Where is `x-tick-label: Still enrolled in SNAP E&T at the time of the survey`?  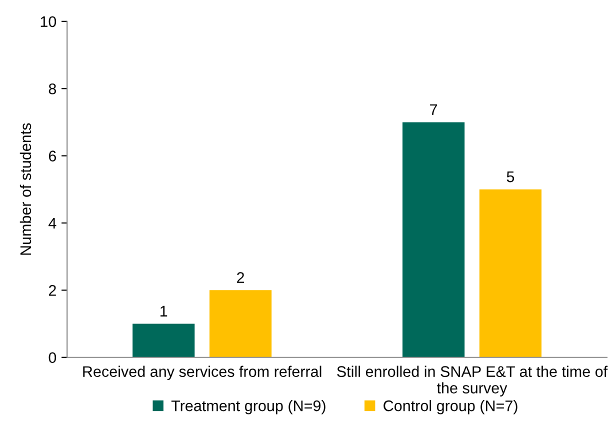 x-tick-label: Still enrolled in SNAP E&T at the time of the survey is located at coordinates (472, 381).